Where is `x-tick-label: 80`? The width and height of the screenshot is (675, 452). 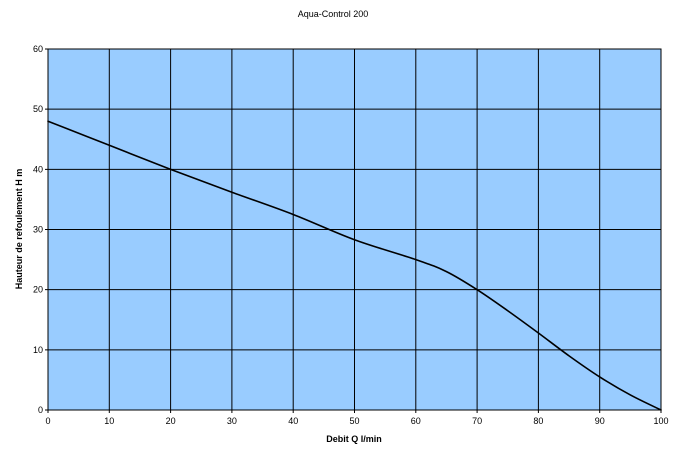
x-tick-label: 80 is located at coordinates (538, 421).